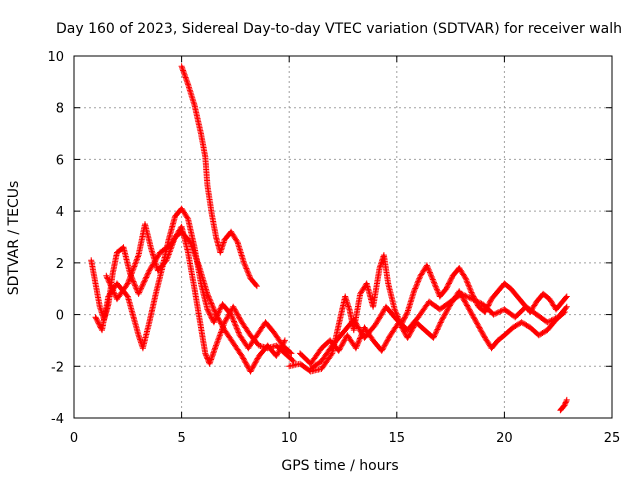 The image size is (640, 480). I want to click on y-tick-label: 2, so click(60, 264).